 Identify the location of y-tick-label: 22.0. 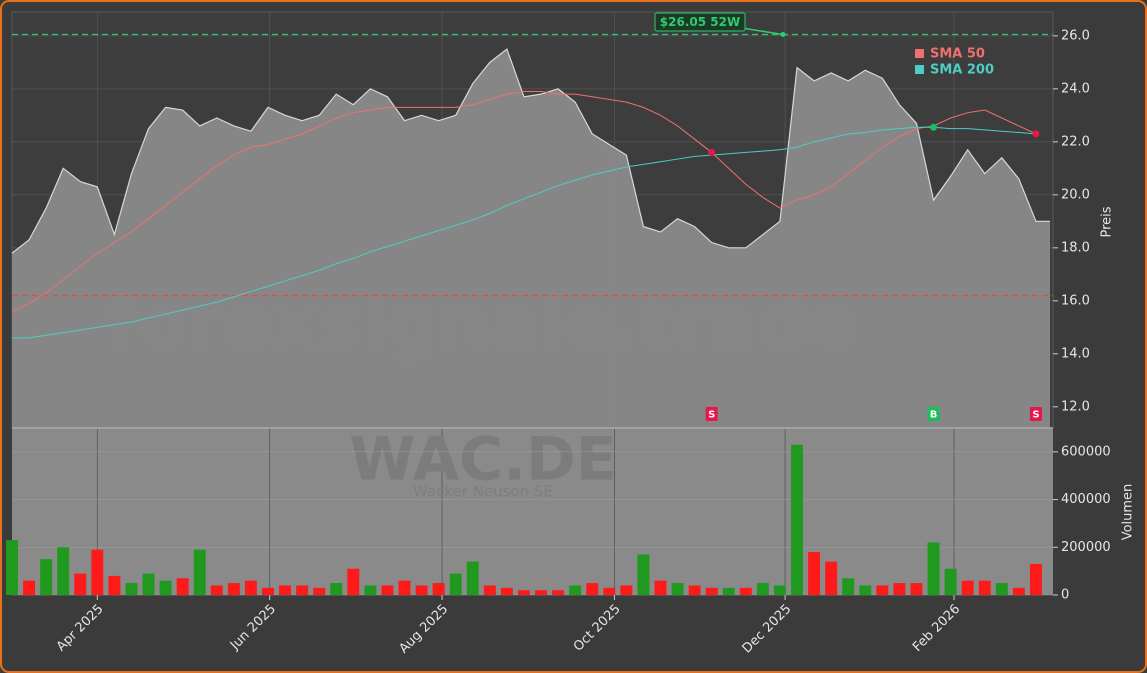
(1075, 141).